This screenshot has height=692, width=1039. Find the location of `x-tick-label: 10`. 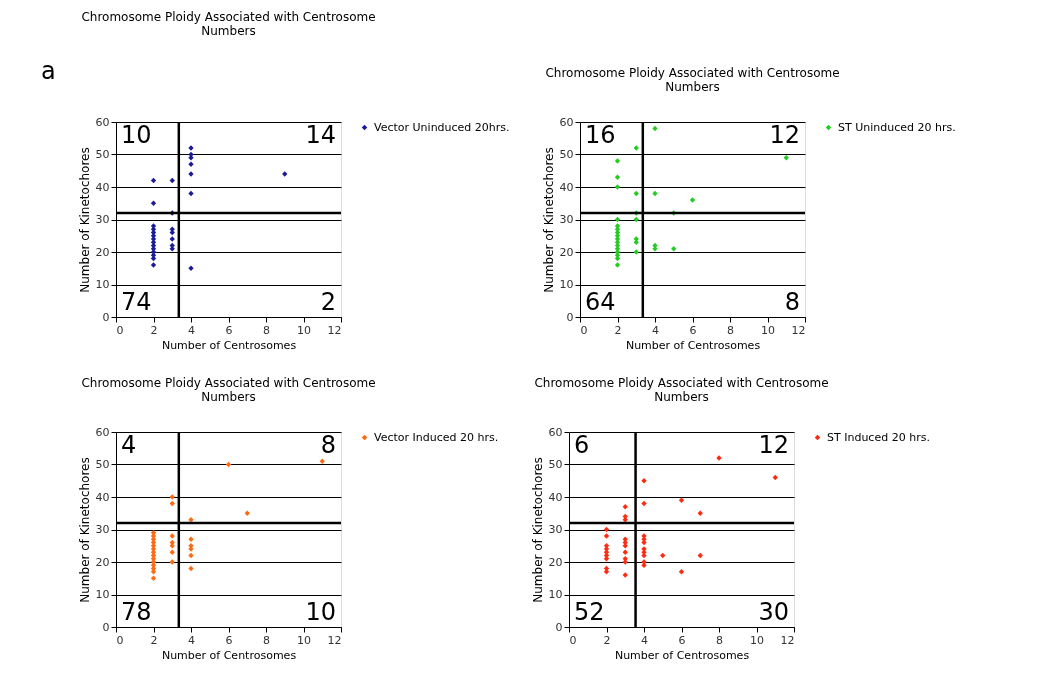

x-tick-label: 10 is located at coordinates (304, 330).